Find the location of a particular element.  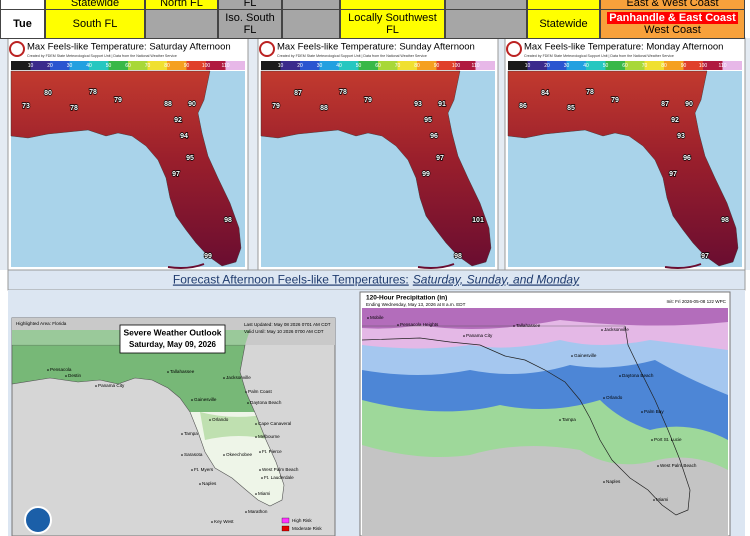

highlight-text: Panhandle & East Coast is located at coordinates (672, 18).